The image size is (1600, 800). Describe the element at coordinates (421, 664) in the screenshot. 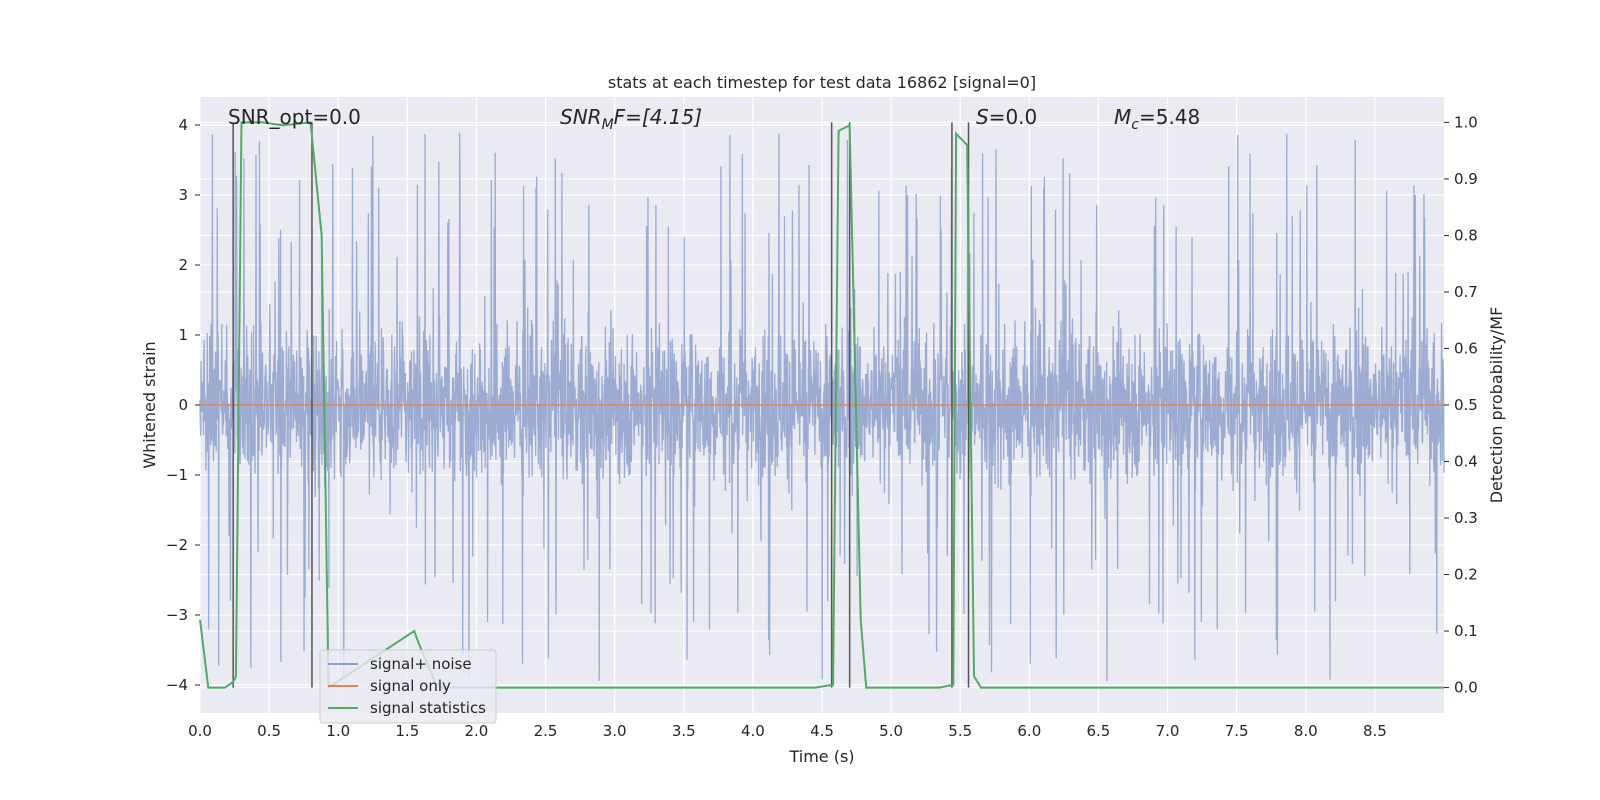

I see `legend-label-noise: signal+ noise` at that location.